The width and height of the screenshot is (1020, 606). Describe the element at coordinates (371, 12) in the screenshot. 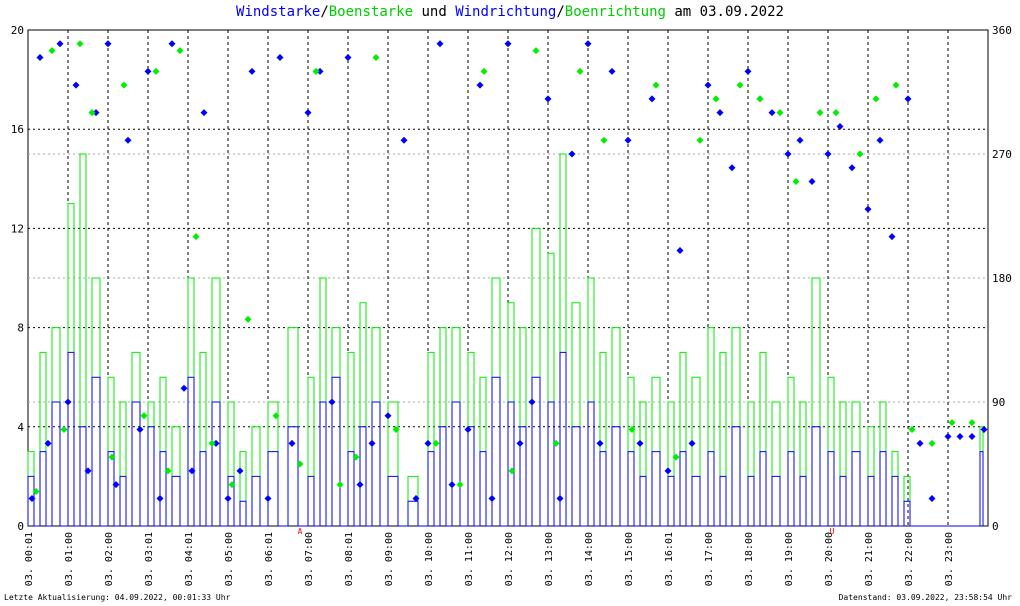

I see `title-boenstarke: Boenstarke` at that location.